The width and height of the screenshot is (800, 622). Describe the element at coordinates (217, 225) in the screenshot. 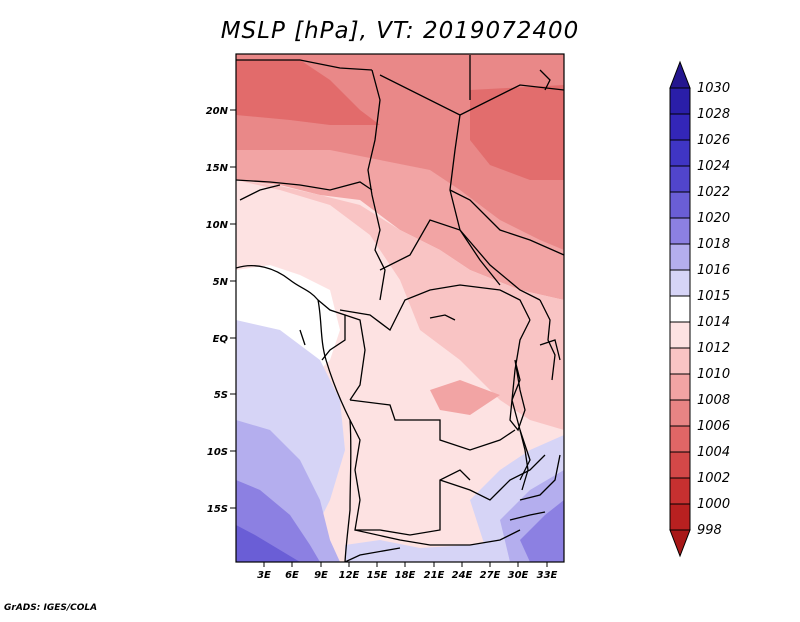

I see `lat-label: 10N` at that location.